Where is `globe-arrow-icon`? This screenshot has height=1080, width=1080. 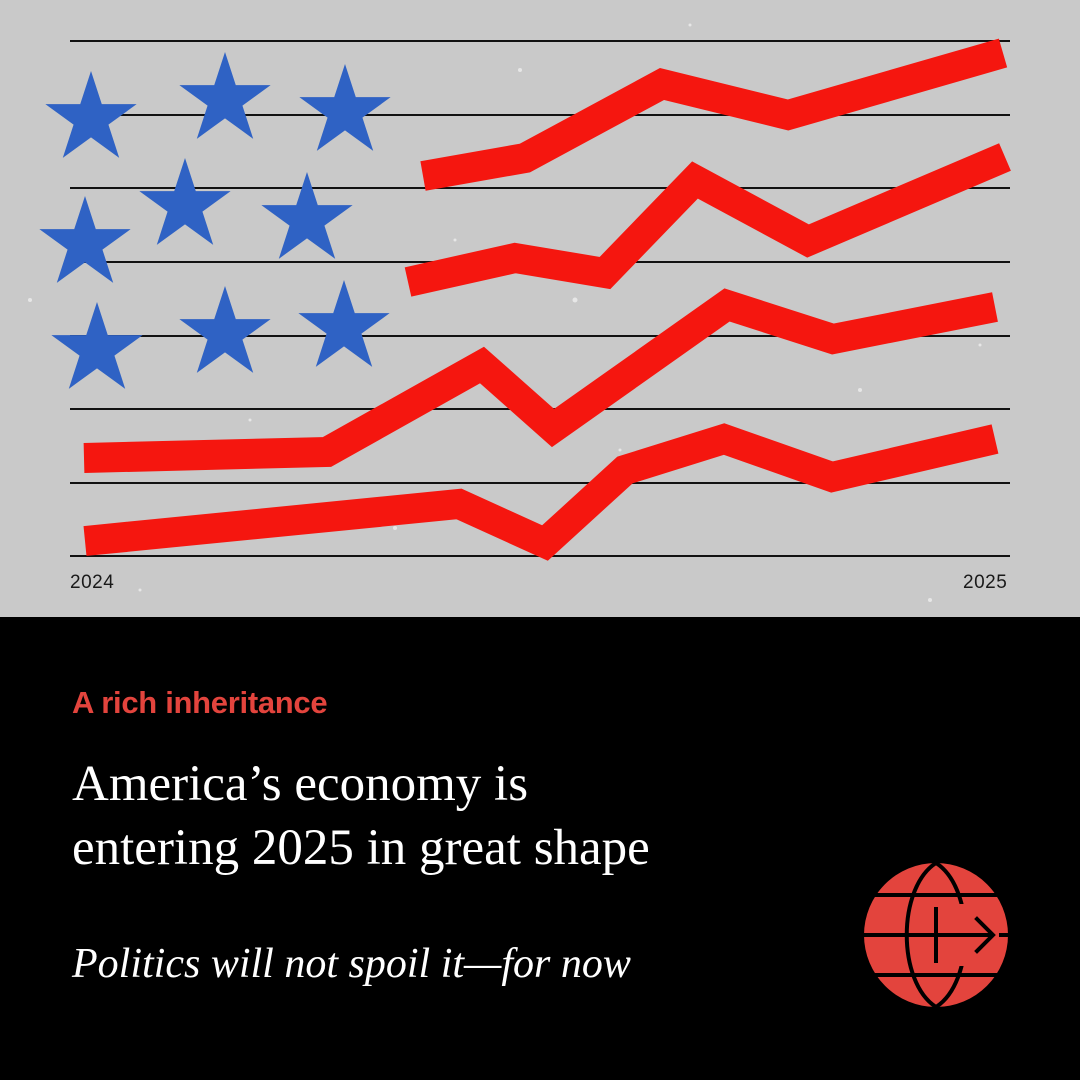 globe-arrow-icon is located at coordinates (936, 935).